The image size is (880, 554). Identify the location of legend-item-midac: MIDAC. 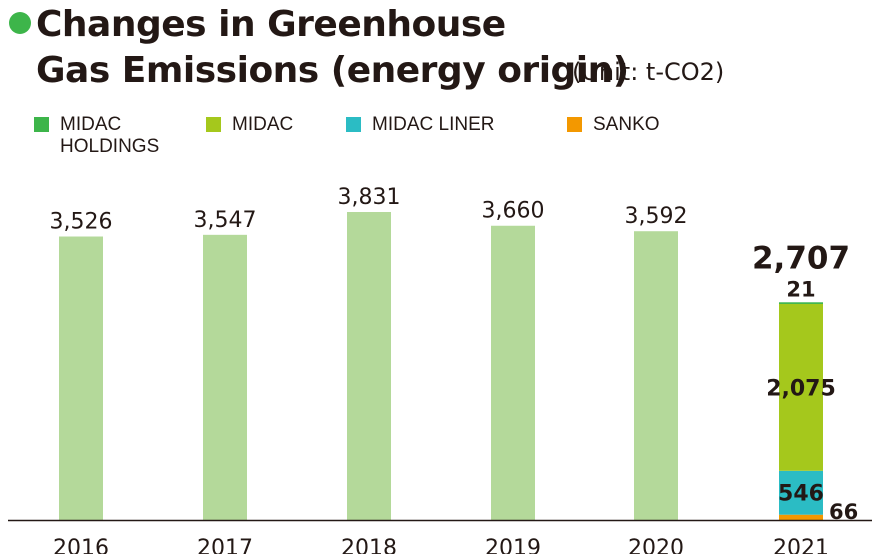
(289, 125).